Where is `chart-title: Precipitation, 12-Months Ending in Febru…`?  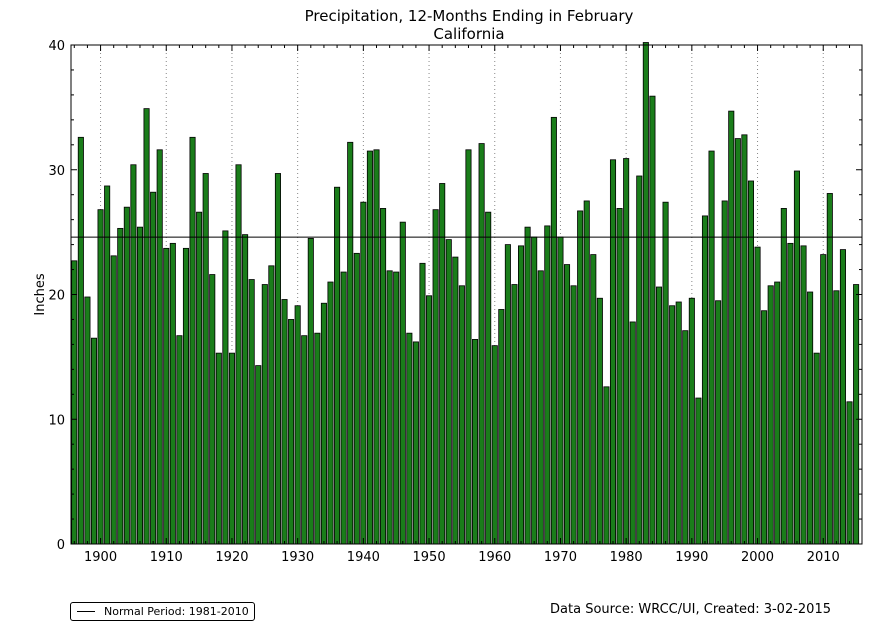
chart-title: Precipitation, 12-Months Ending in Febru… is located at coordinates (469, 16).